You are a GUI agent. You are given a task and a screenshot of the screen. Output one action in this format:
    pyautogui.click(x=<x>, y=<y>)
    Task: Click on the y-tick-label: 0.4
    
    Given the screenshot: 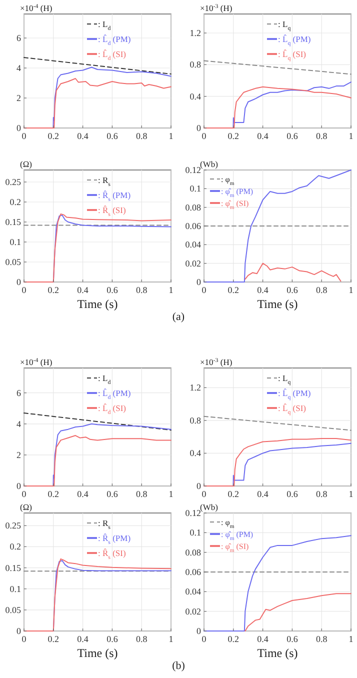 What is the action you would take?
    pyautogui.click(x=196, y=96)
    